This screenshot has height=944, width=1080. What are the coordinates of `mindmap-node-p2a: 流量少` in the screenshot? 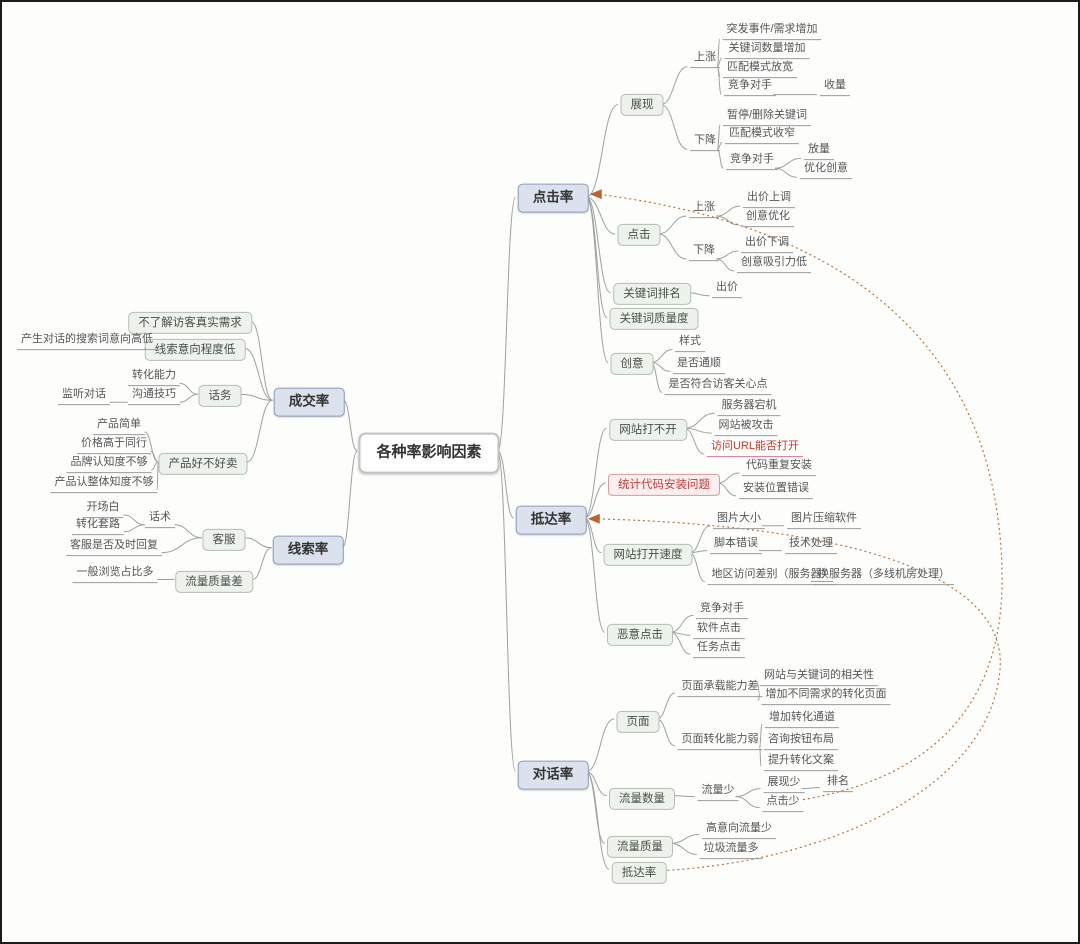 It's located at (718, 792).